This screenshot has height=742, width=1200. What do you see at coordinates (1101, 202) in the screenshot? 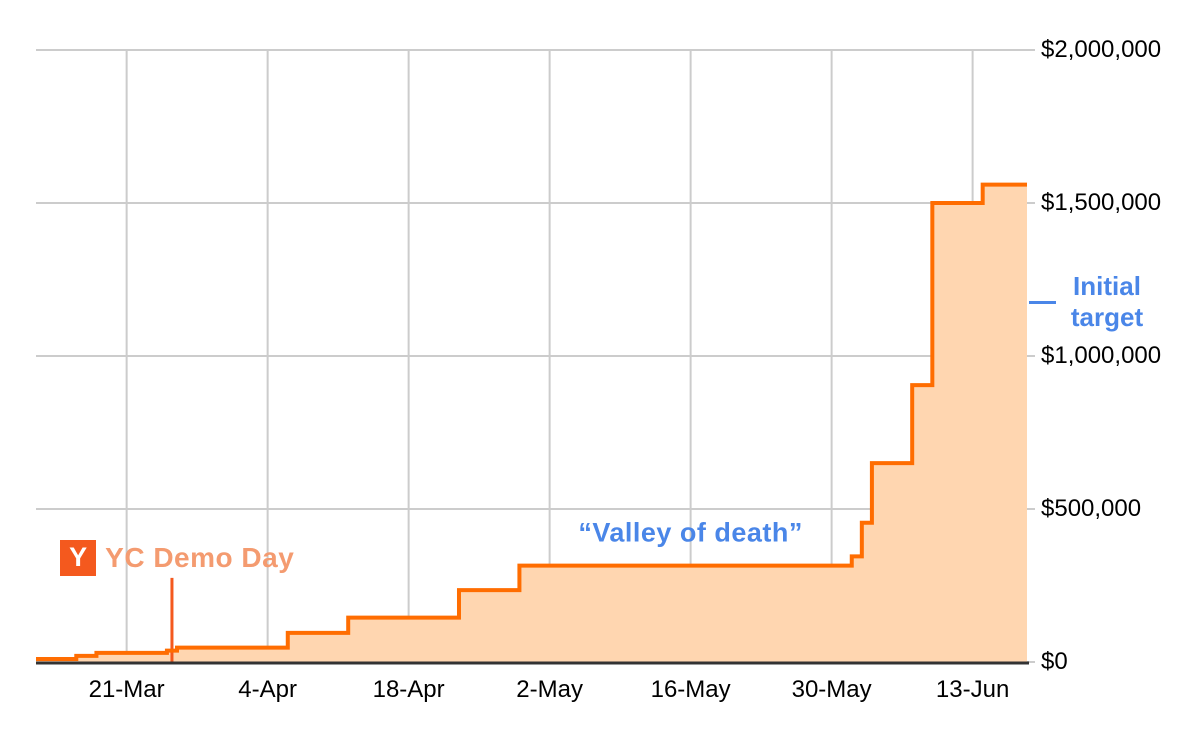
I see `y-axis-tick-label: $1,500,000` at bounding box center [1101, 202].